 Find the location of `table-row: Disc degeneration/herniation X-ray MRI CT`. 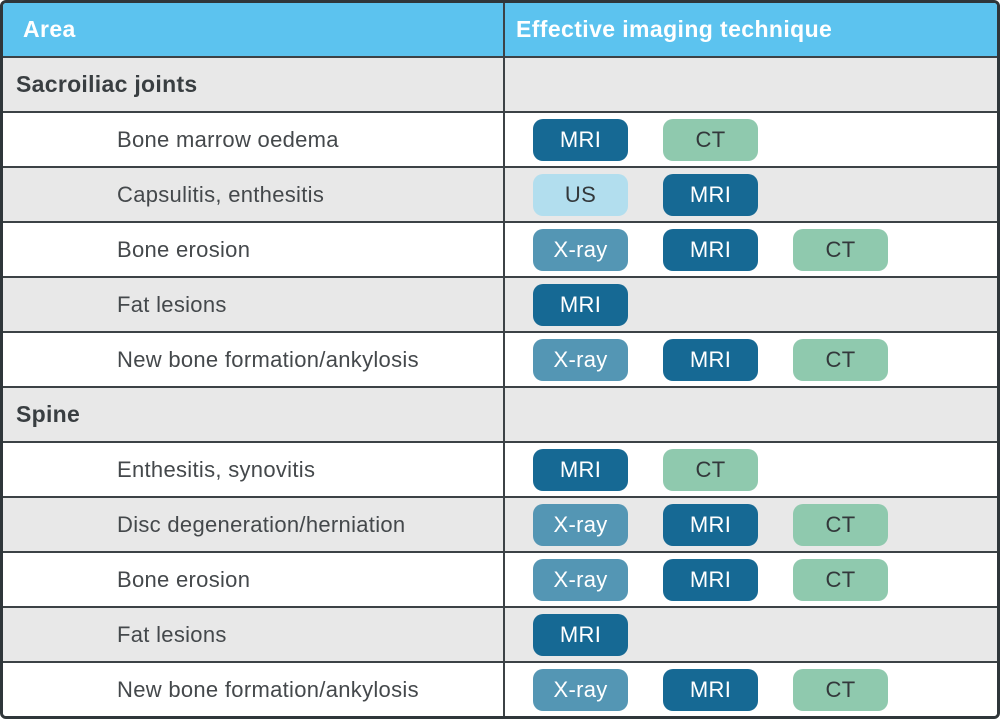

table-row: Disc degeneration/herniation X-ray MRI CT is located at coordinates (500, 523).